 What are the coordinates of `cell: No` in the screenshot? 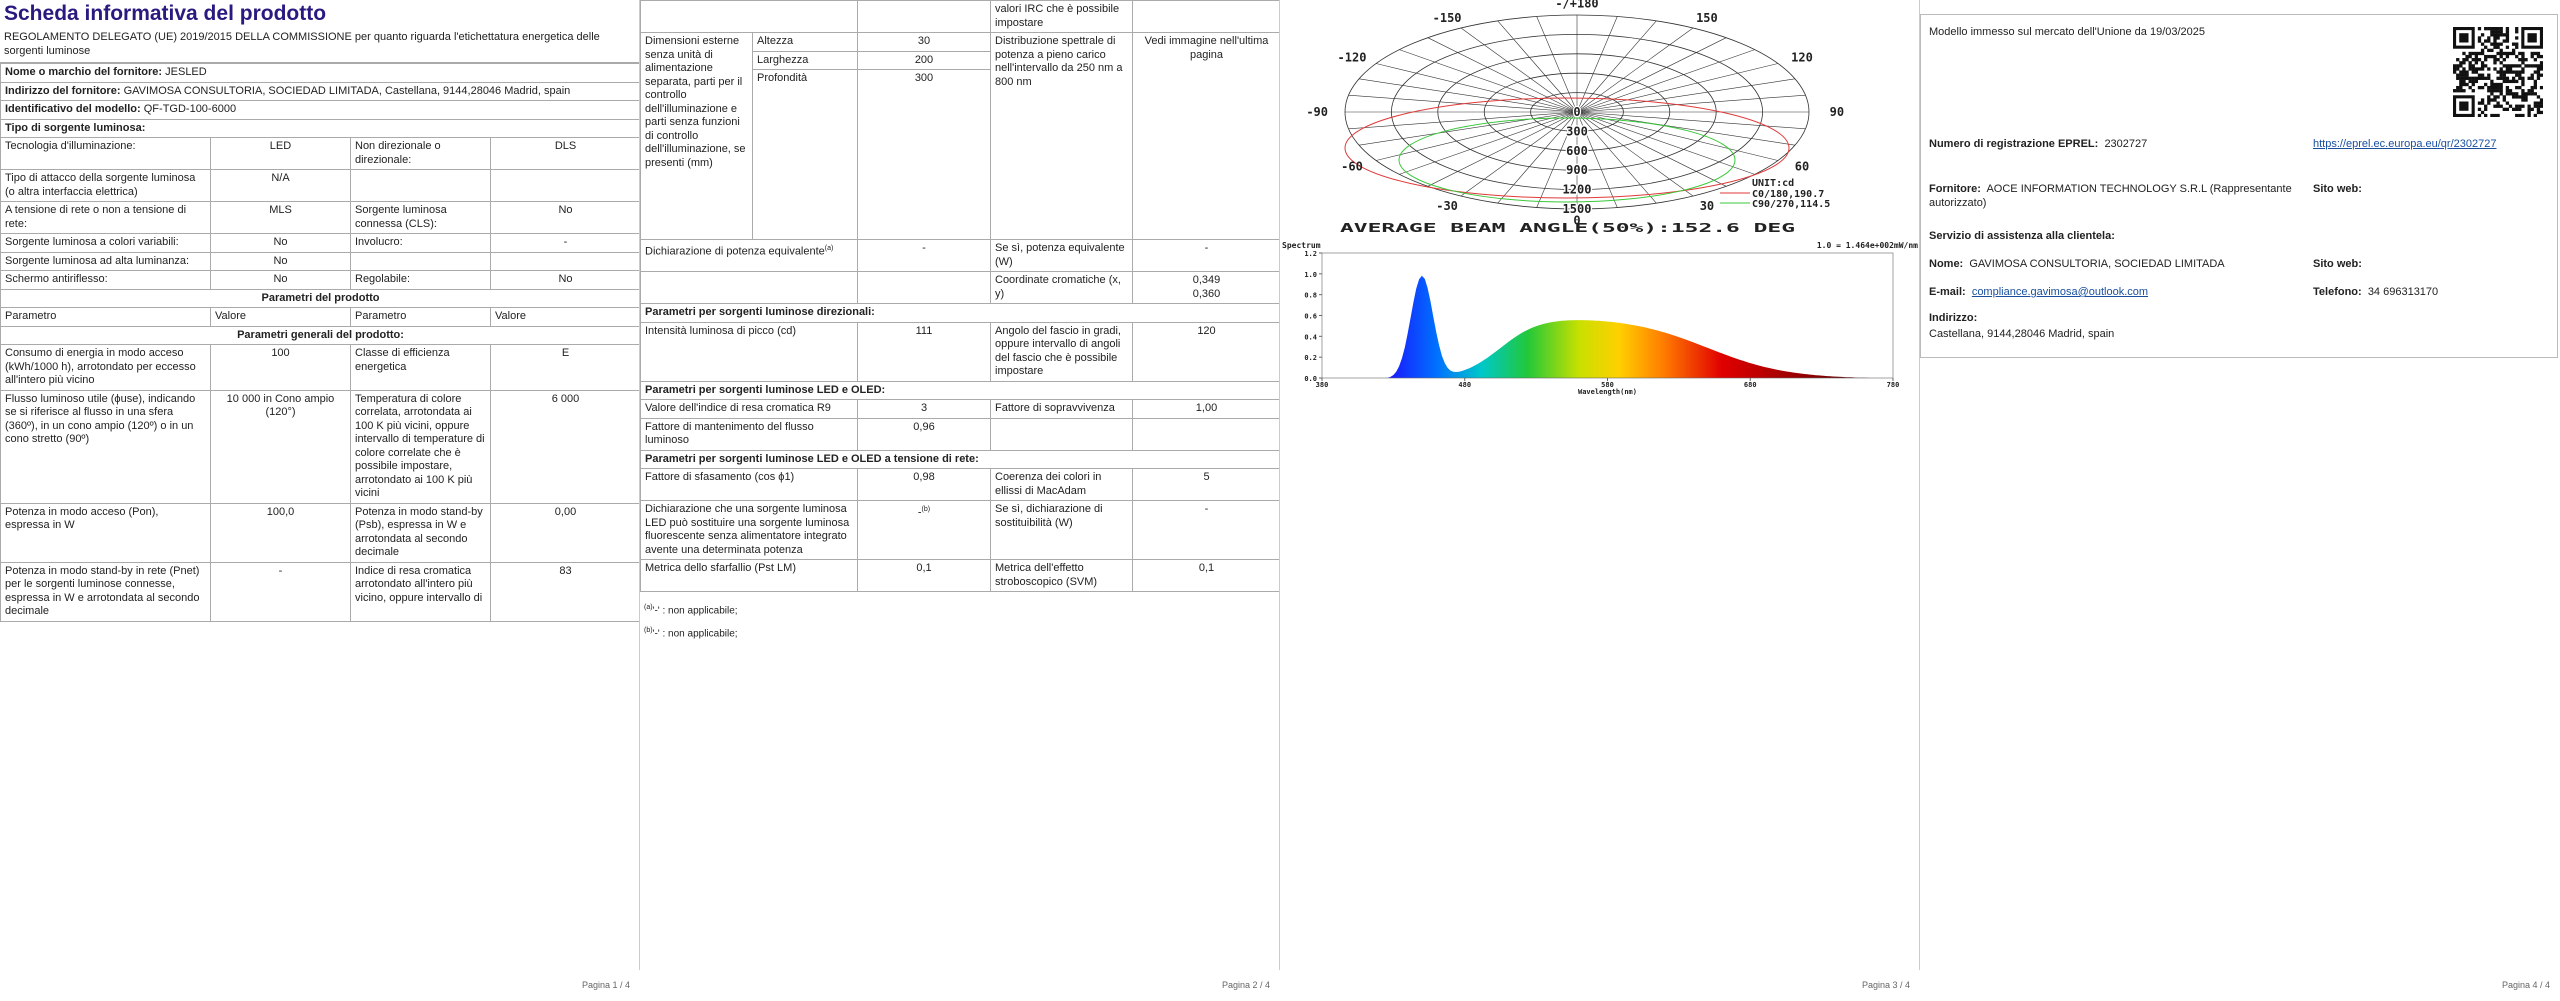 It's located at (280, 261).